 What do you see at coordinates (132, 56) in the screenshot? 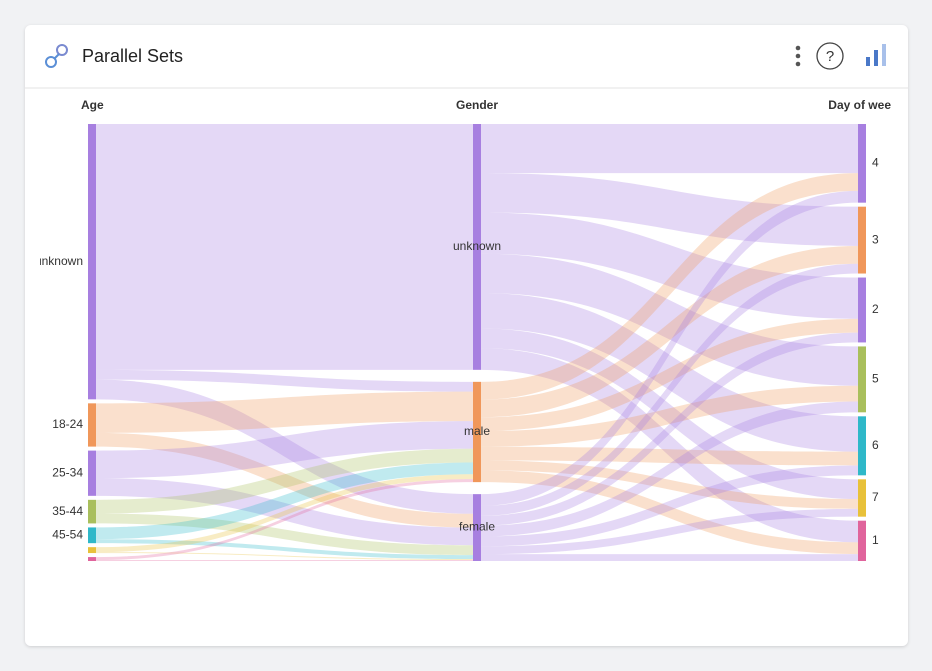
I see `title: Parallel Sets` at bounding box center [132, 56].